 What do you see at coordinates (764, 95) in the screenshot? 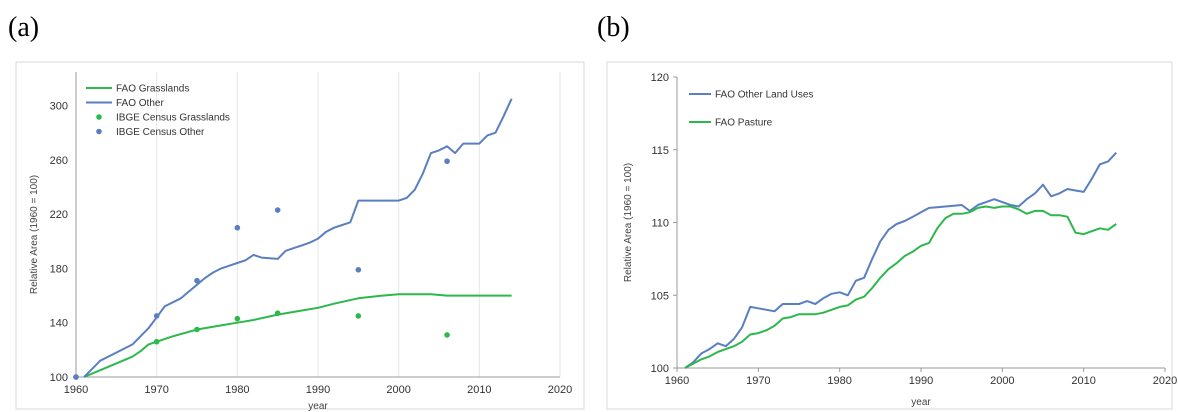
I see `chart-b-legend-fao-other-land-uses-label: FAO Other Land Uses` at bounding box center [764, 95].